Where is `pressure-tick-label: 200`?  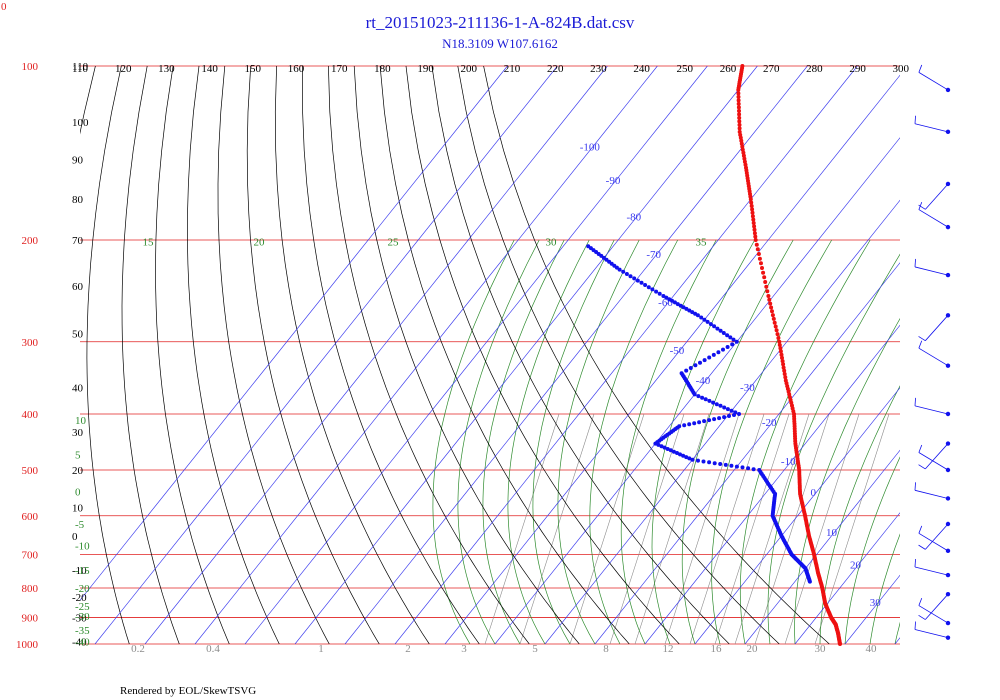 pressure-tick-label: 200 is located at coordinates (30, 241).